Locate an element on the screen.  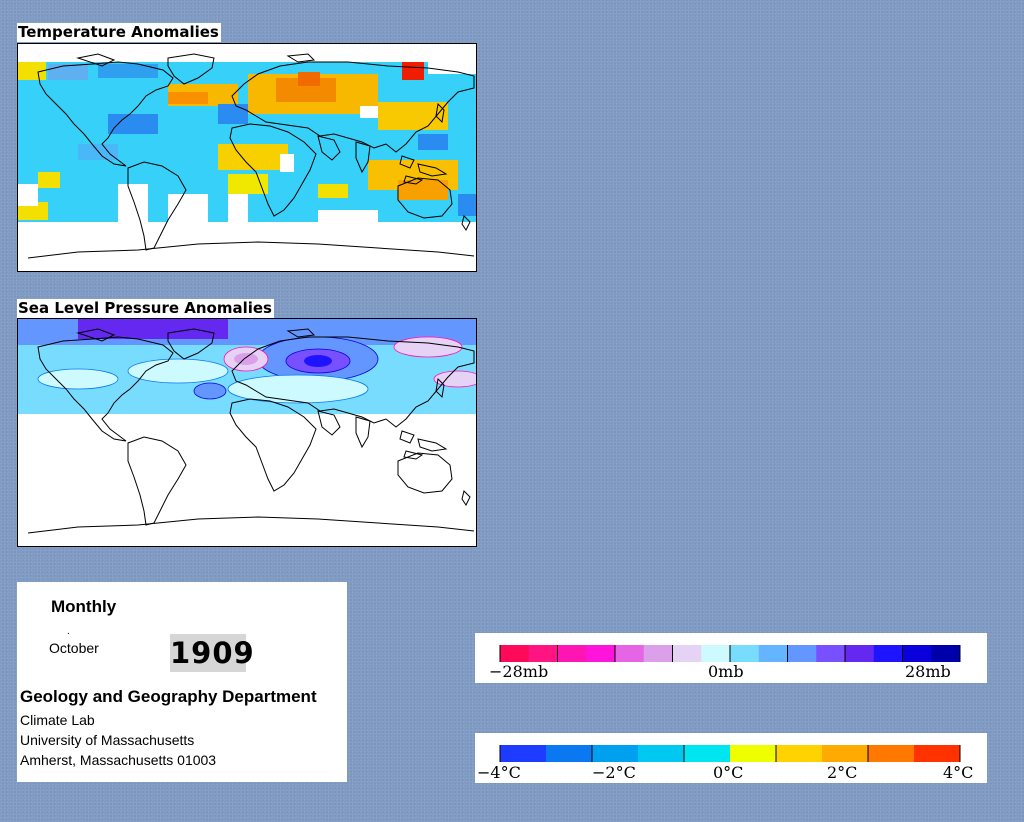
temperature-legend: −4°C −2°C 0°C 2°C 4°C is located at coordinates (731, 758).